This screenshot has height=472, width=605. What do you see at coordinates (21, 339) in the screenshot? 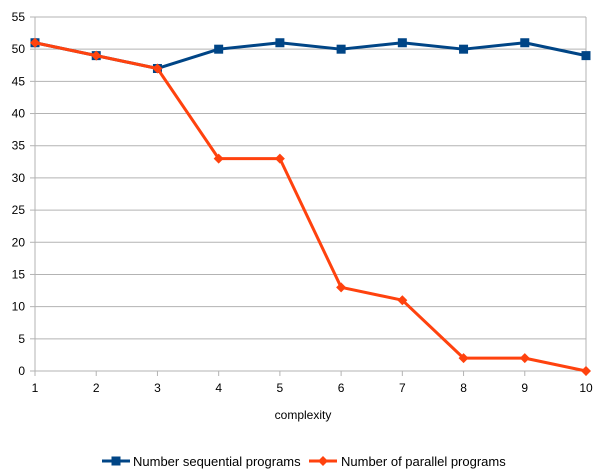
I see `y-tick-label-5: 5` at bounding box center [21, 339].